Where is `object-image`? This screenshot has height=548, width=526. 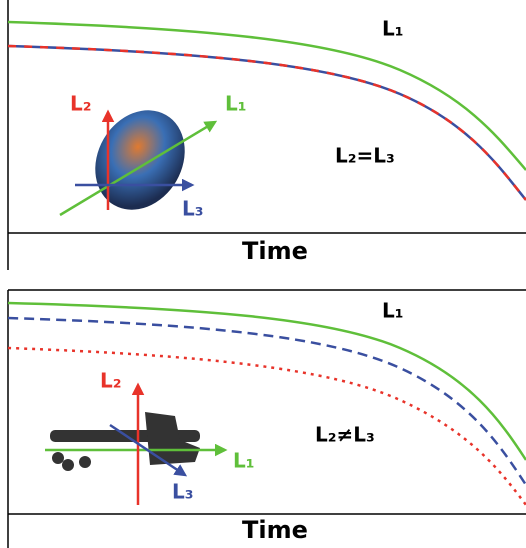 object-image is located at coordinates (125, 441).